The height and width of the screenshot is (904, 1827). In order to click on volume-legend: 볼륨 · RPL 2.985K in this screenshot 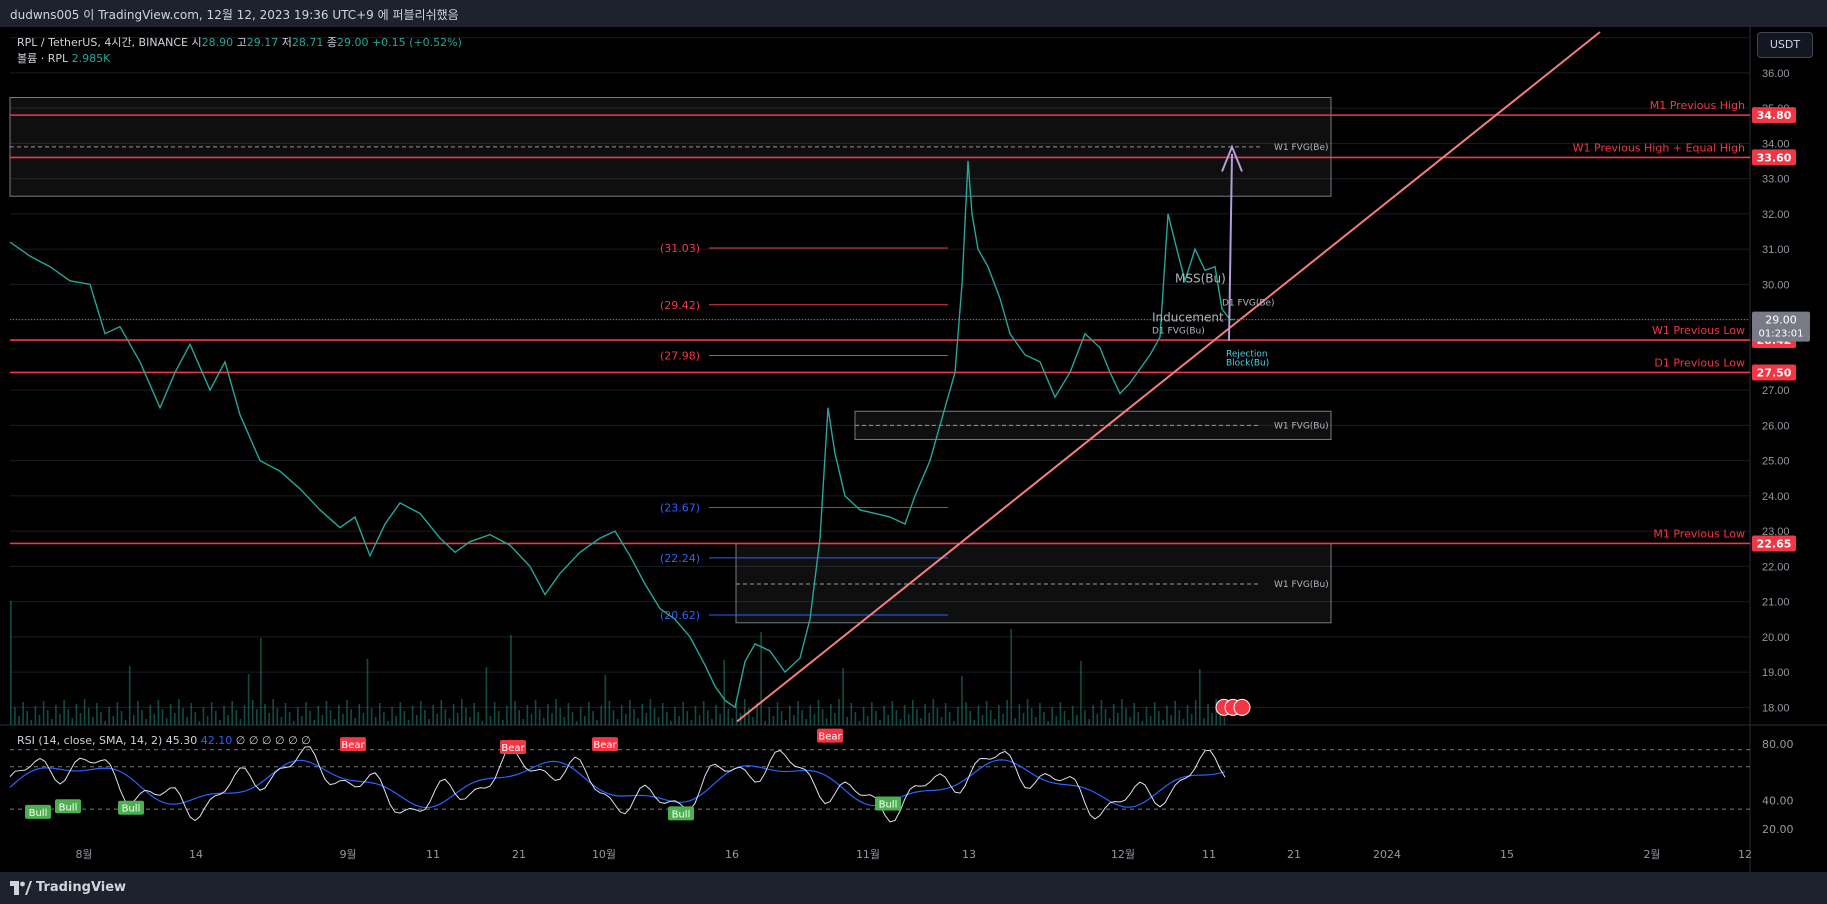, I will do `click(63, 58)`.